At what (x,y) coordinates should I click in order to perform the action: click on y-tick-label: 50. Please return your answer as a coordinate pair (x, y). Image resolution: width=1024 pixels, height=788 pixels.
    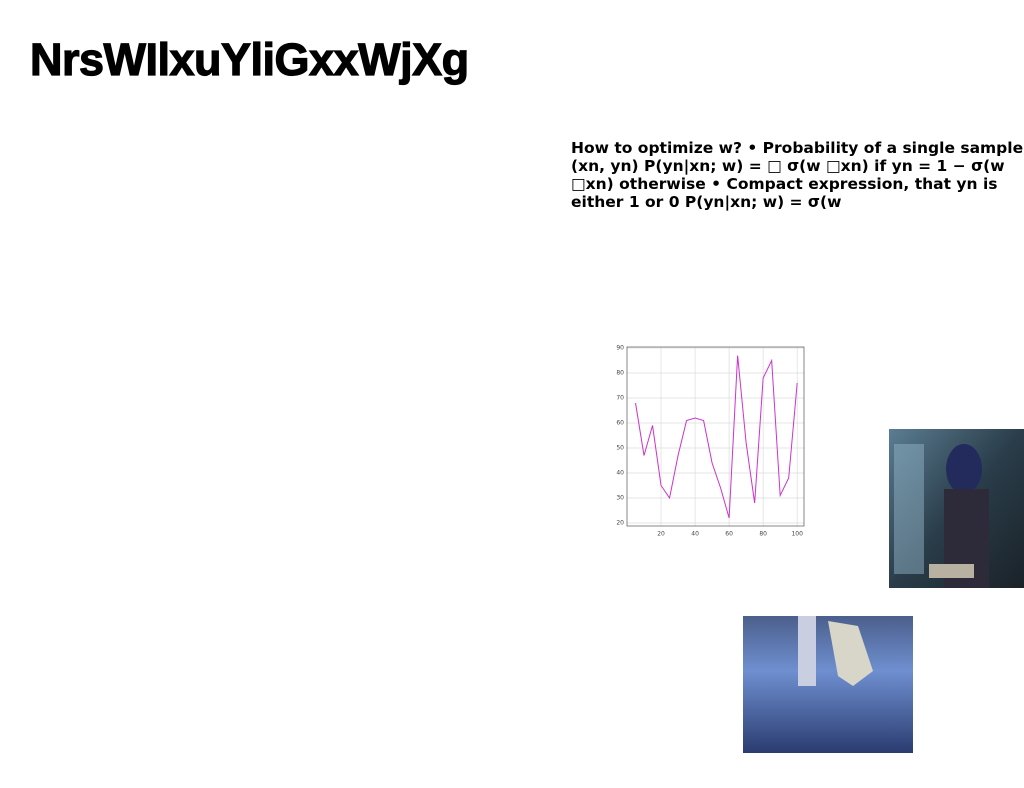
    Looking at the image, I should click on (620, 448).